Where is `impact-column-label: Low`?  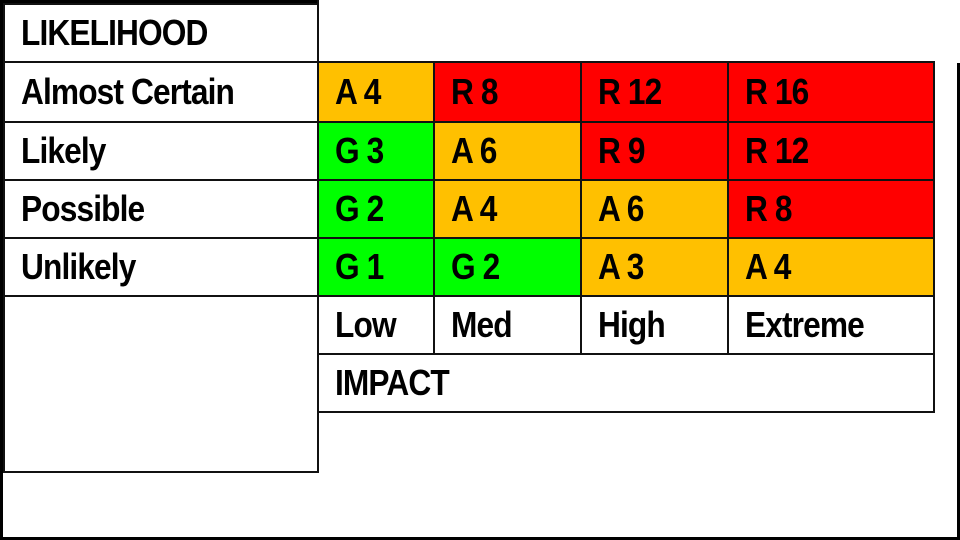
impact-column-label: Low is located at coordinates (376, 325).